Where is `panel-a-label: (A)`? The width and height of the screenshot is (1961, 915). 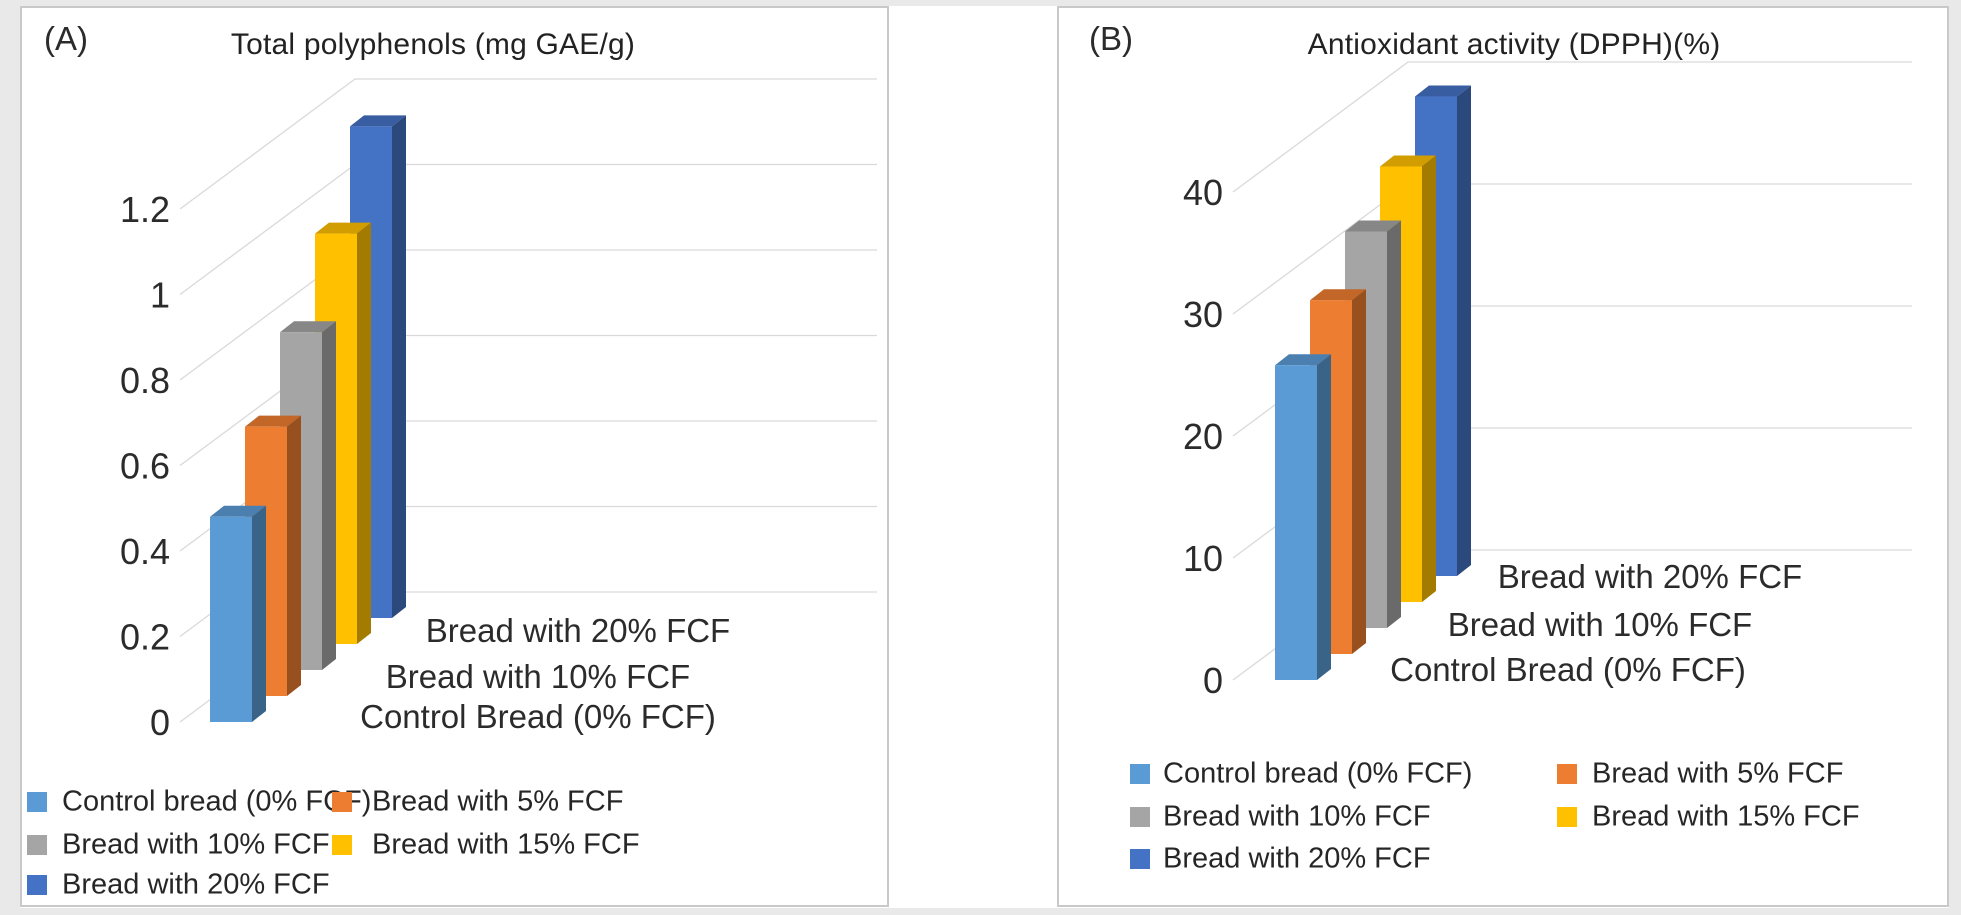 panel-a-label: (A) is located at coordinates (66, 38).